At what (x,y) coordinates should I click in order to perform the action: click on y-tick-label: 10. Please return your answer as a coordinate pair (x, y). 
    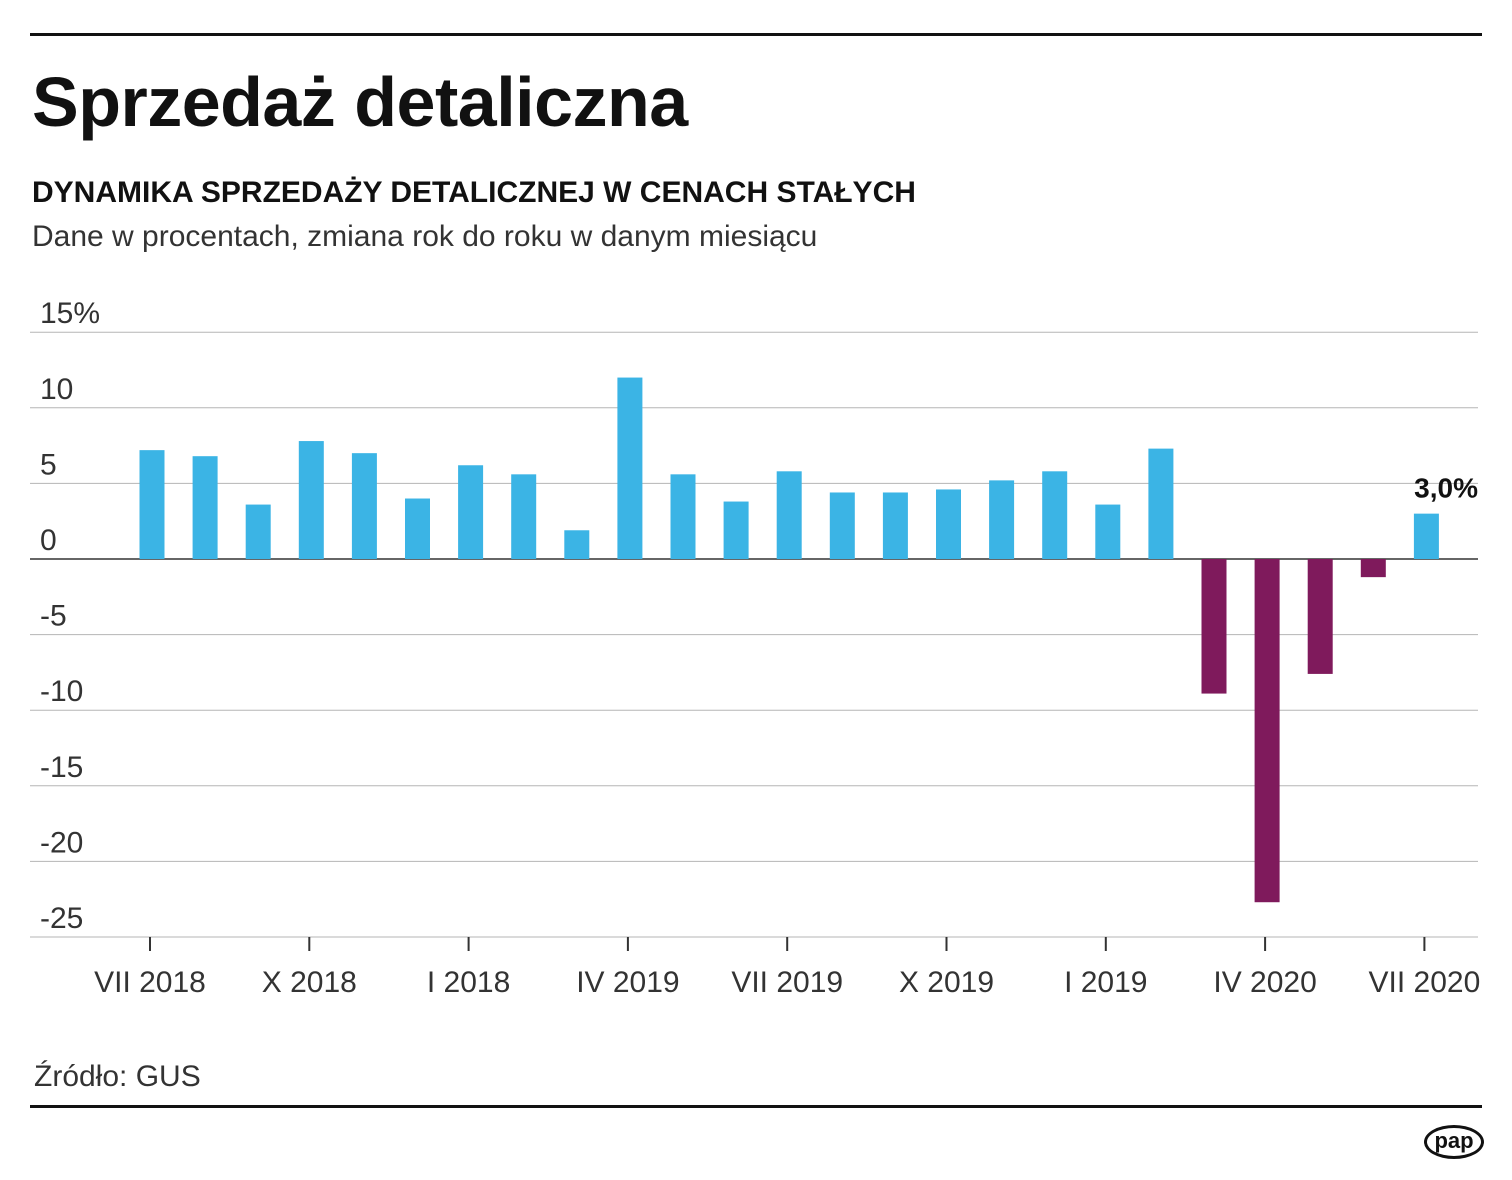
    Looking at the image, I should click on (56, 389).